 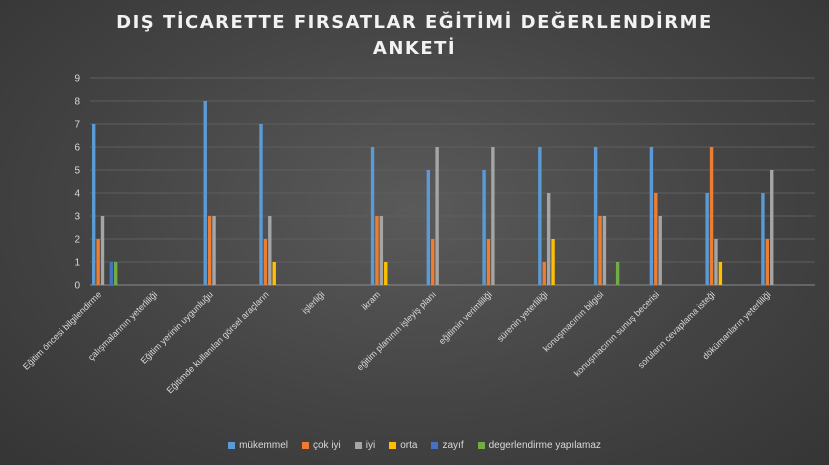 What do you see at coordinates (465, 317) in the screenshot?
I see `x-tick-label-8: eğitimin verimliliği` at bounding box center [465, 317].